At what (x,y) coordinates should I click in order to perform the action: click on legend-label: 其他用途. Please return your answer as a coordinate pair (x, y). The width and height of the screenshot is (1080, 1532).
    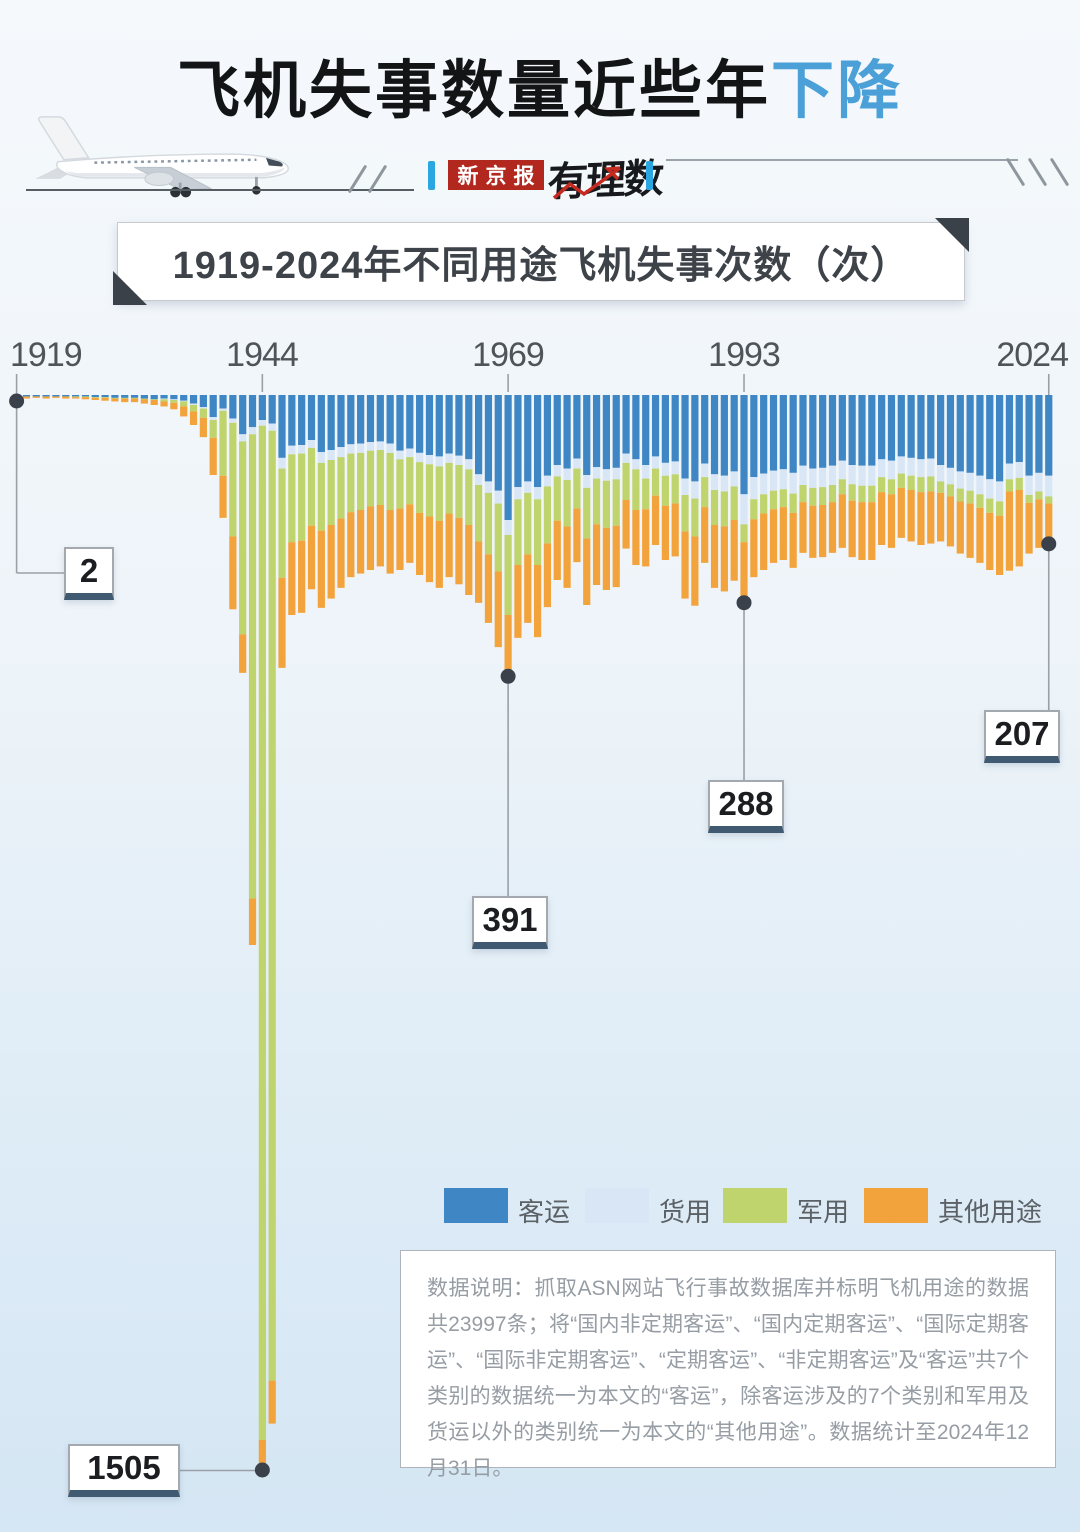
    Looking at the image, I should click on (990, 1212).